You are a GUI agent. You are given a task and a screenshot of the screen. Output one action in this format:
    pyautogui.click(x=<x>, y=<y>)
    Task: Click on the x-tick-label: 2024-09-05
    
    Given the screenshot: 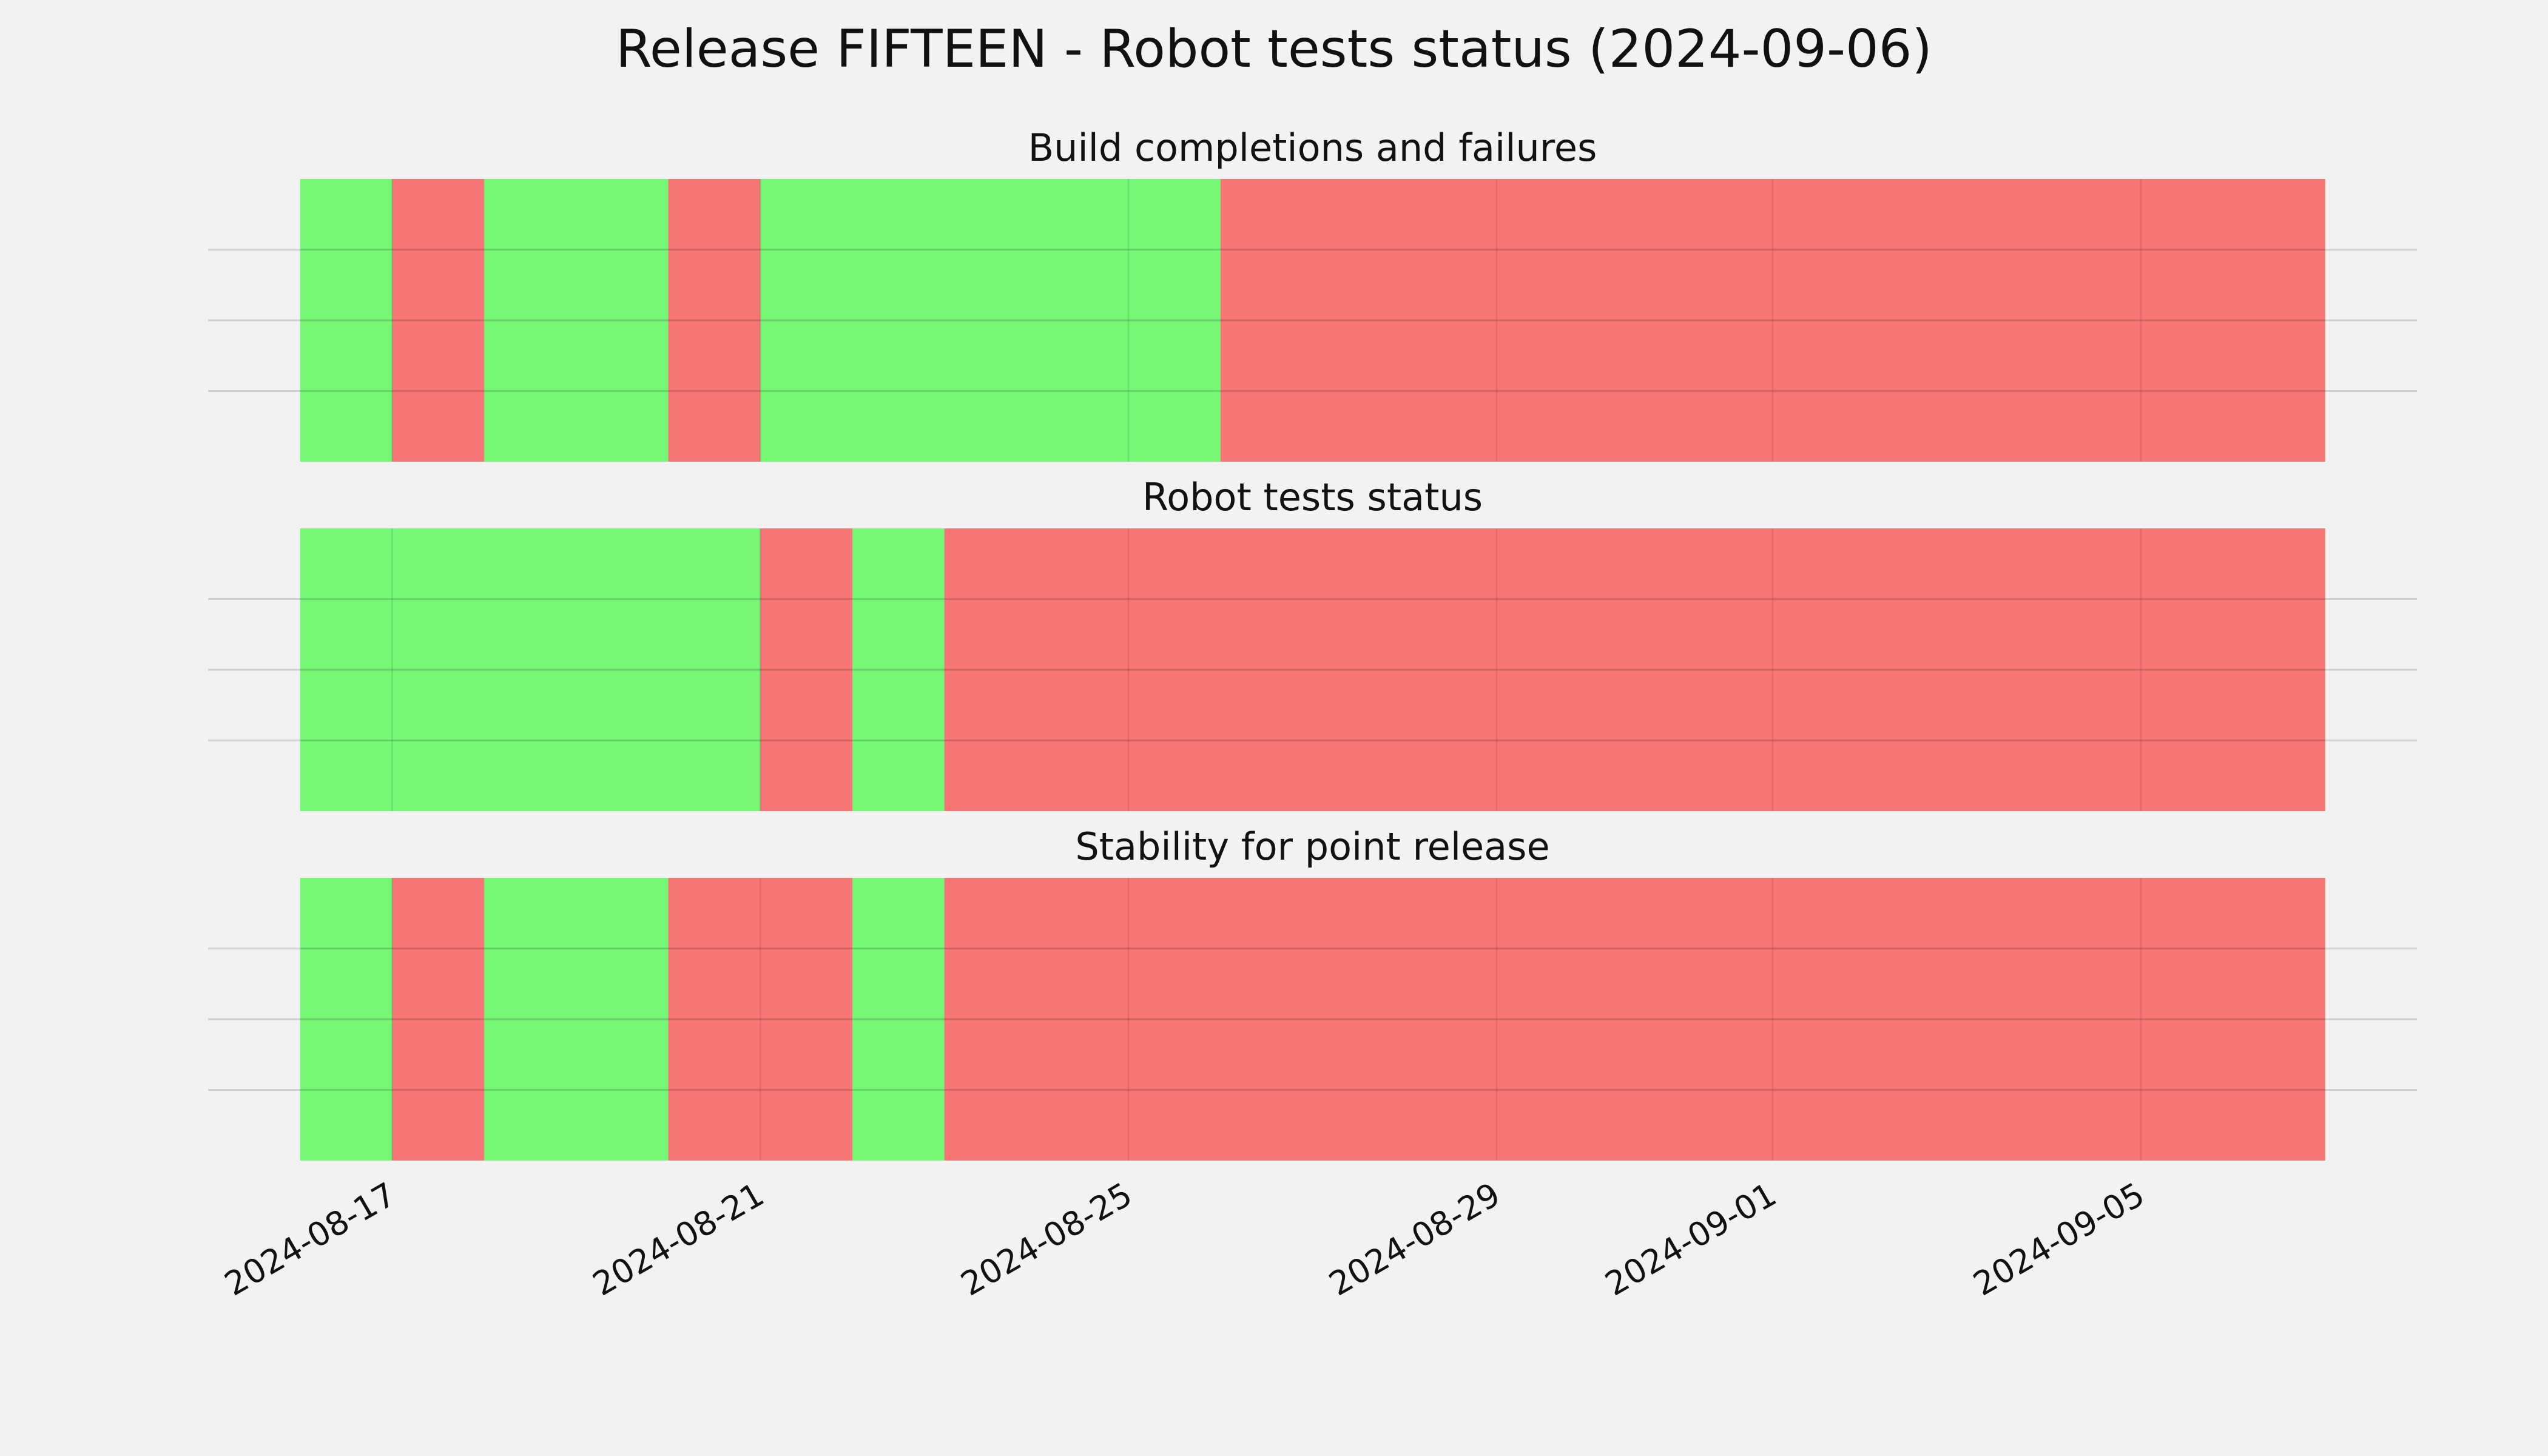 What is the action you would take?
    pyautogui.click(x=2059, y=1239)
    